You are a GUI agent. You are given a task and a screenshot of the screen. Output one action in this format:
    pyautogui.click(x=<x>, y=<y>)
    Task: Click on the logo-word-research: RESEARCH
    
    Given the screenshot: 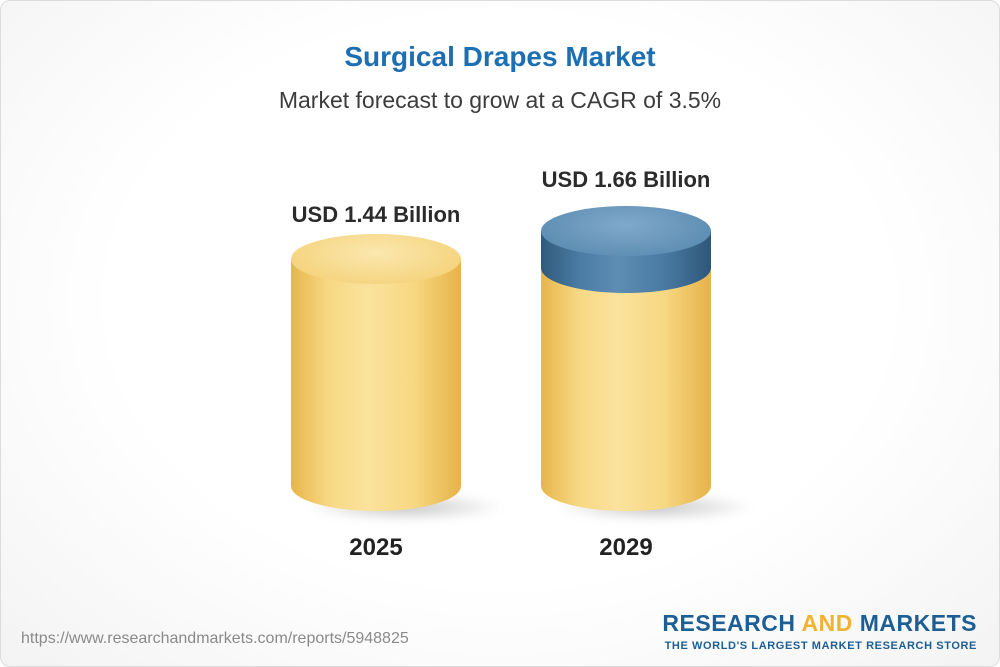 What is the action you would take?
    pyautogui.click(x=729, y=623)
    